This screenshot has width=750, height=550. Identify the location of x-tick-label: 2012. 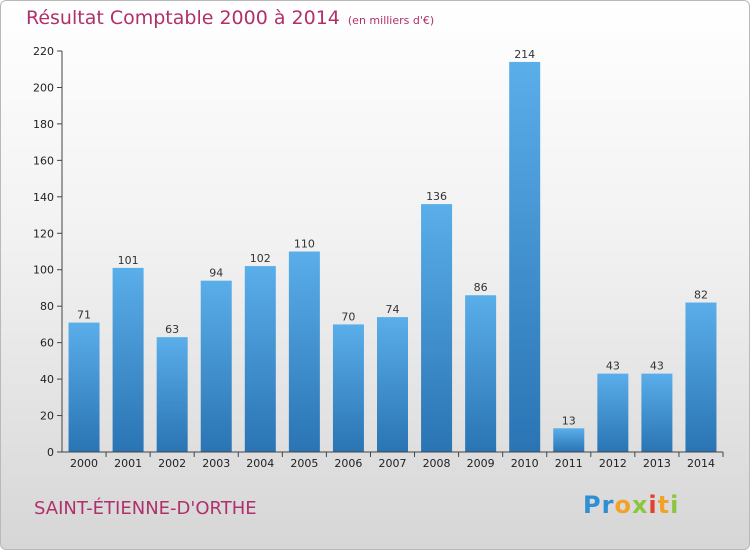
(613, 463).